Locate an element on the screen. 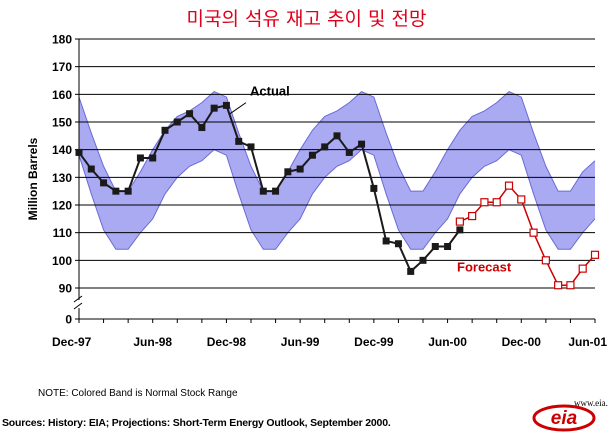 This screenshot has width=613, height=439. x-tick-label: Jun-99 is located at coordinates (300, 342).